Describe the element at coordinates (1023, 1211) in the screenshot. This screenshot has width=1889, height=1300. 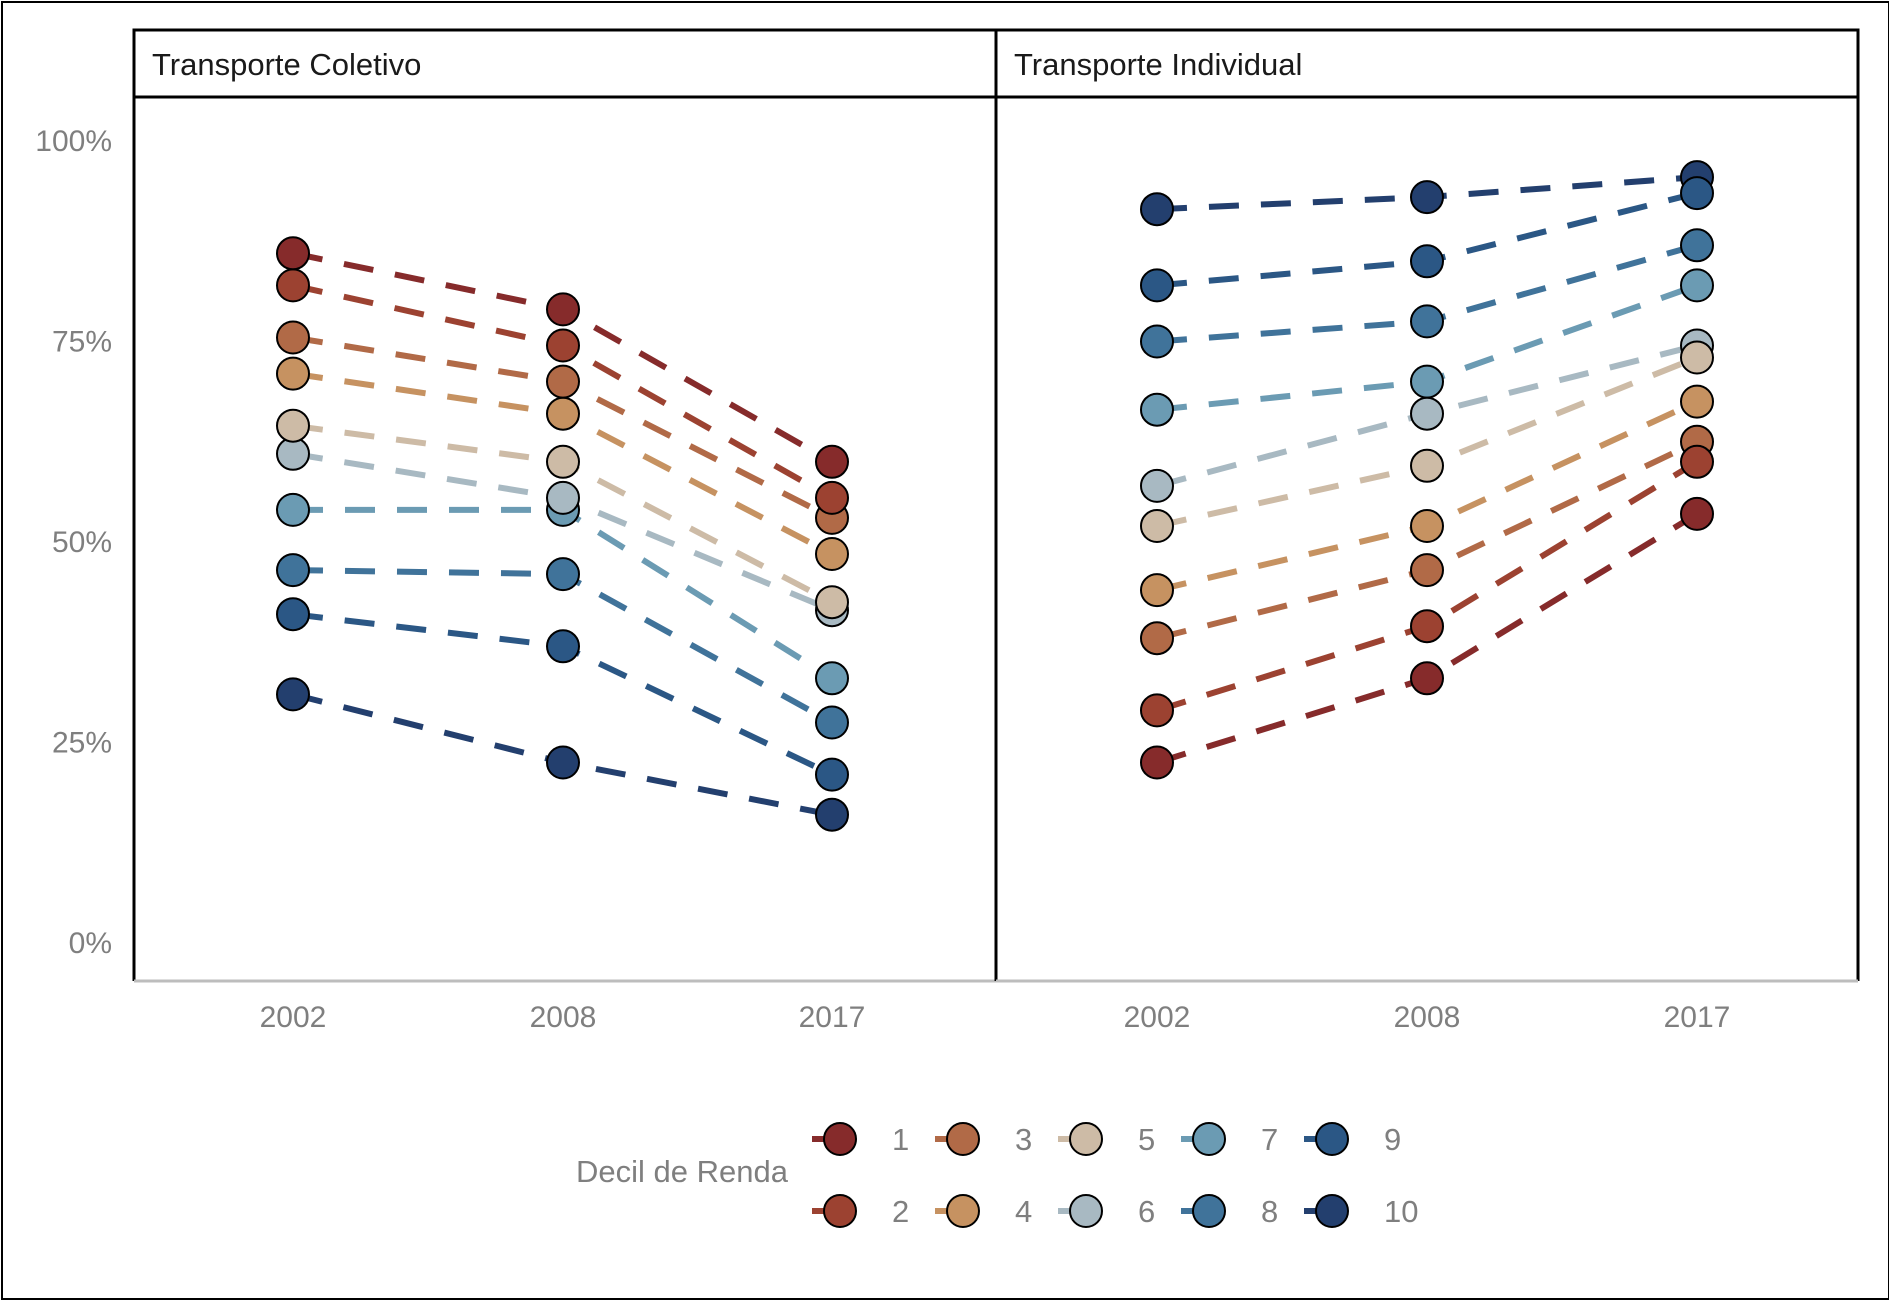
I see `legend-label: 4` at that location.